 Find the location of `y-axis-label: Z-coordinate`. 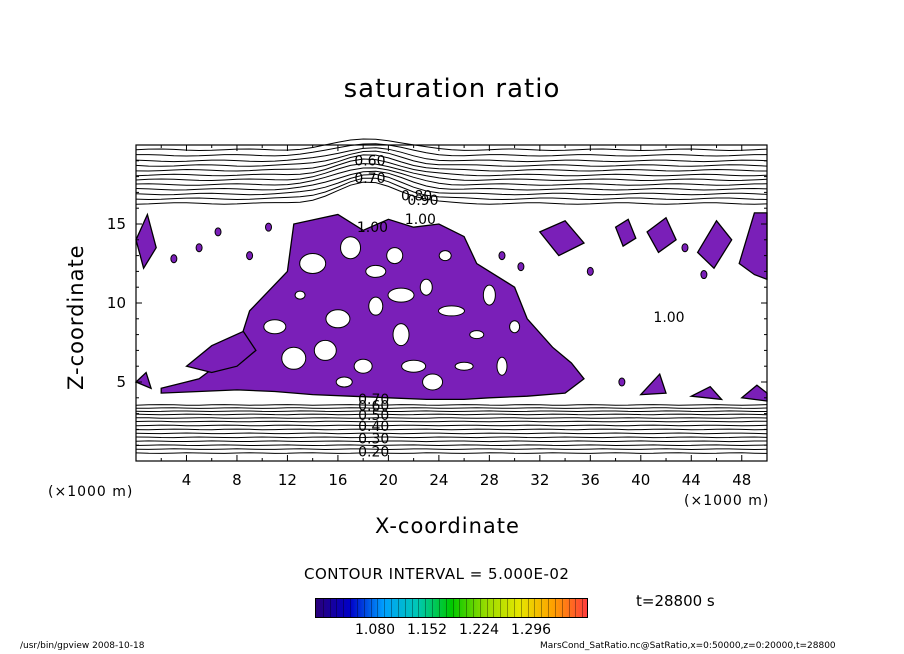

y-axis-label: Z-coordinate is located at coordinates (76, 317).